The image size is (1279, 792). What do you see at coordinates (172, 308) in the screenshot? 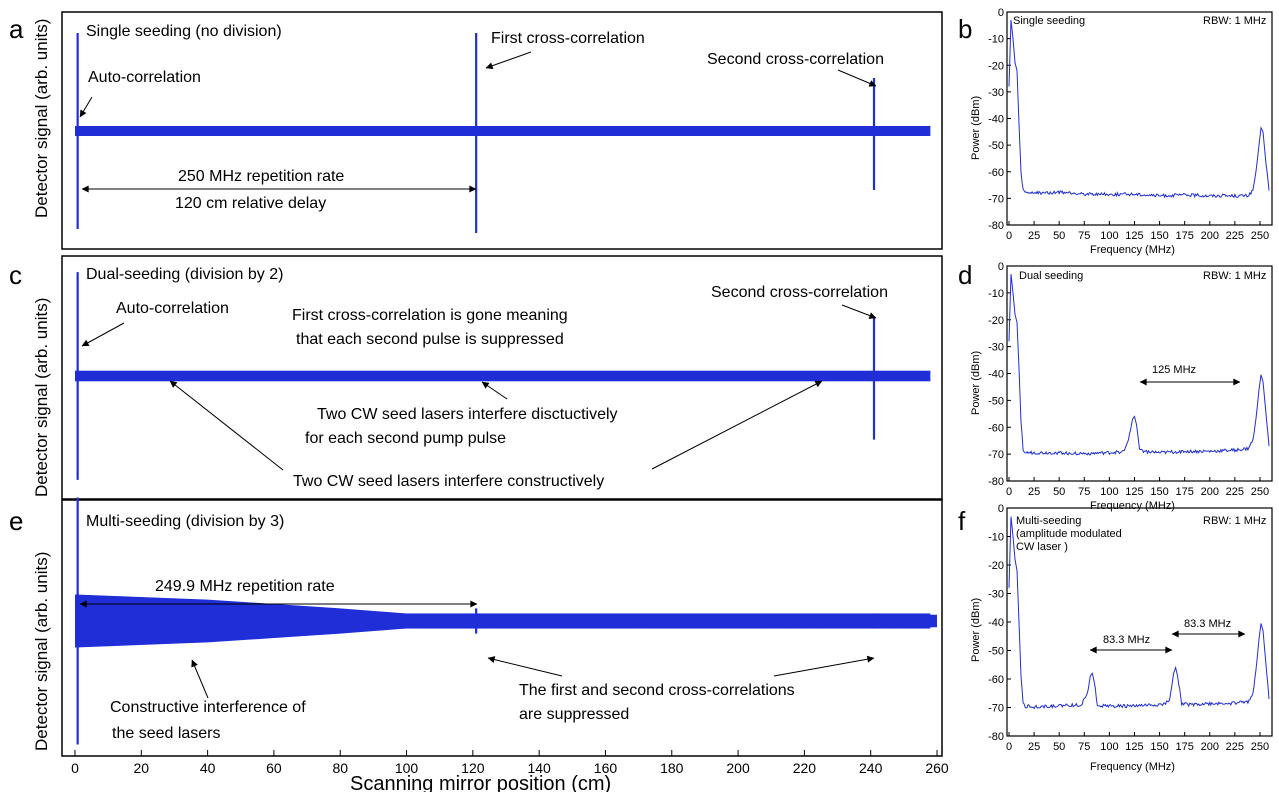
I see `annot-auto-correlation-c: Auto-correlation` at bounding box center [172, 308].